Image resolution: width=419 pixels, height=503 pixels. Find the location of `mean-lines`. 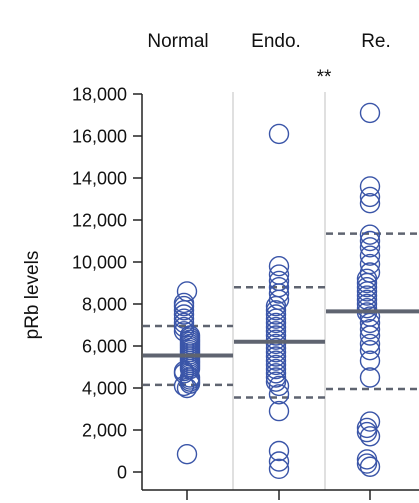

mean-lines is located at coordinates (281, 333).